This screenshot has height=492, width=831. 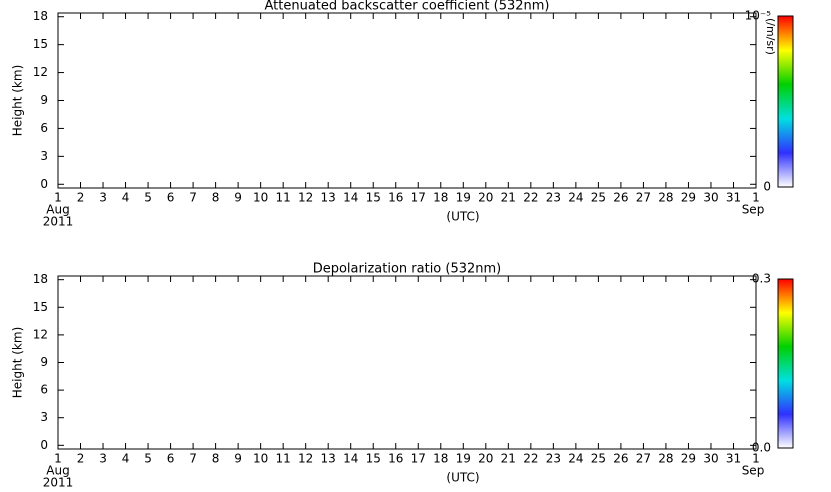 What do you see at coordinates (407, 269) in the screenshot?
I see `chart-title: Depolarization ratio (532nm)` at bounding box center [407, 269].